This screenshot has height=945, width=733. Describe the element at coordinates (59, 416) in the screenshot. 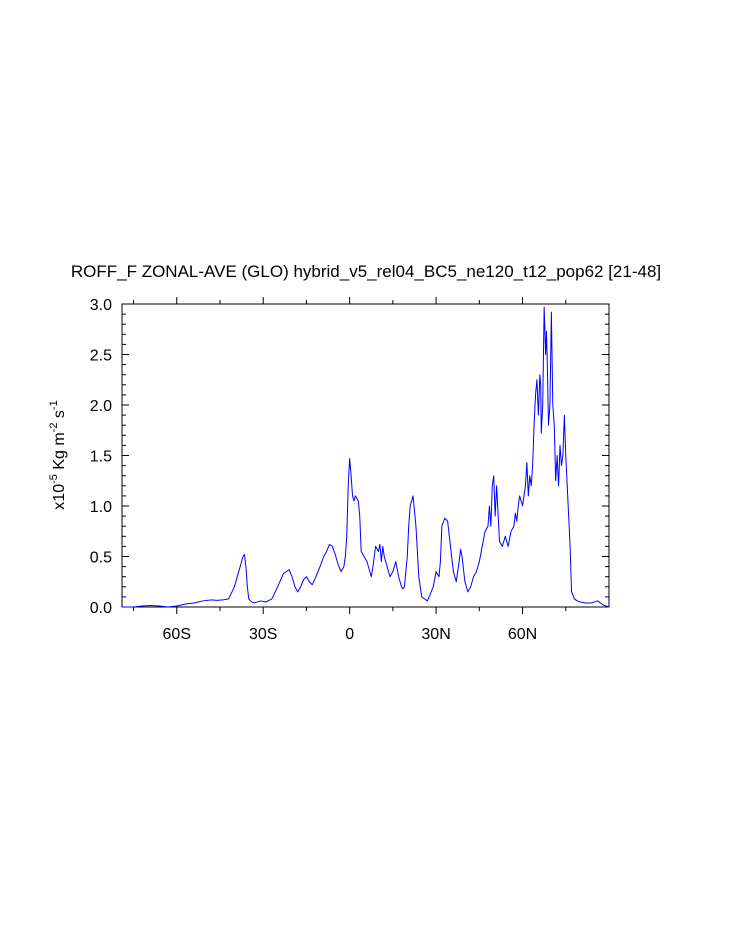

I see `y-axis-label-unit-b: s` at that location.